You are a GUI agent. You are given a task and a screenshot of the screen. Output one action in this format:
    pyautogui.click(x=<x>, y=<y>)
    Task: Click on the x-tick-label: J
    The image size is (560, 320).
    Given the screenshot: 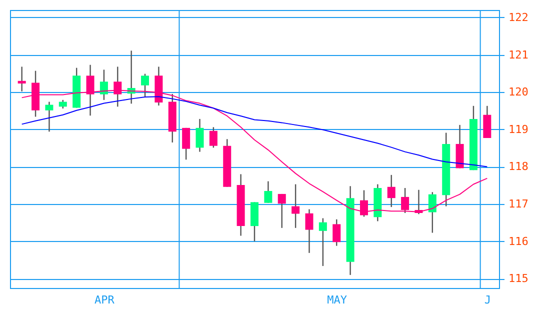 What is the action you would take?
    pyautogui.click(x=487, y=300)
    